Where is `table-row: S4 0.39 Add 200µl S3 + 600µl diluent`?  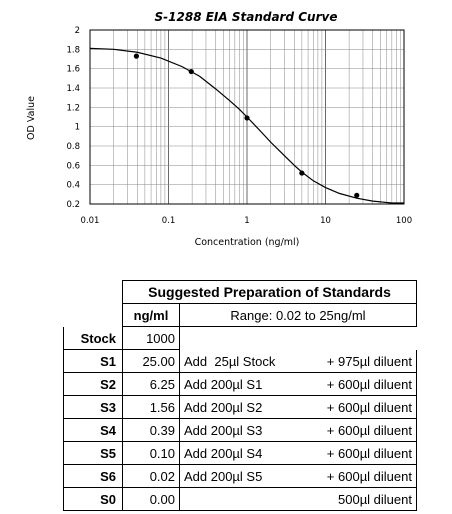
table-row: S4 0.39 Add 200µl S3 + 600µl diluent is located at coordinates (240, 430).